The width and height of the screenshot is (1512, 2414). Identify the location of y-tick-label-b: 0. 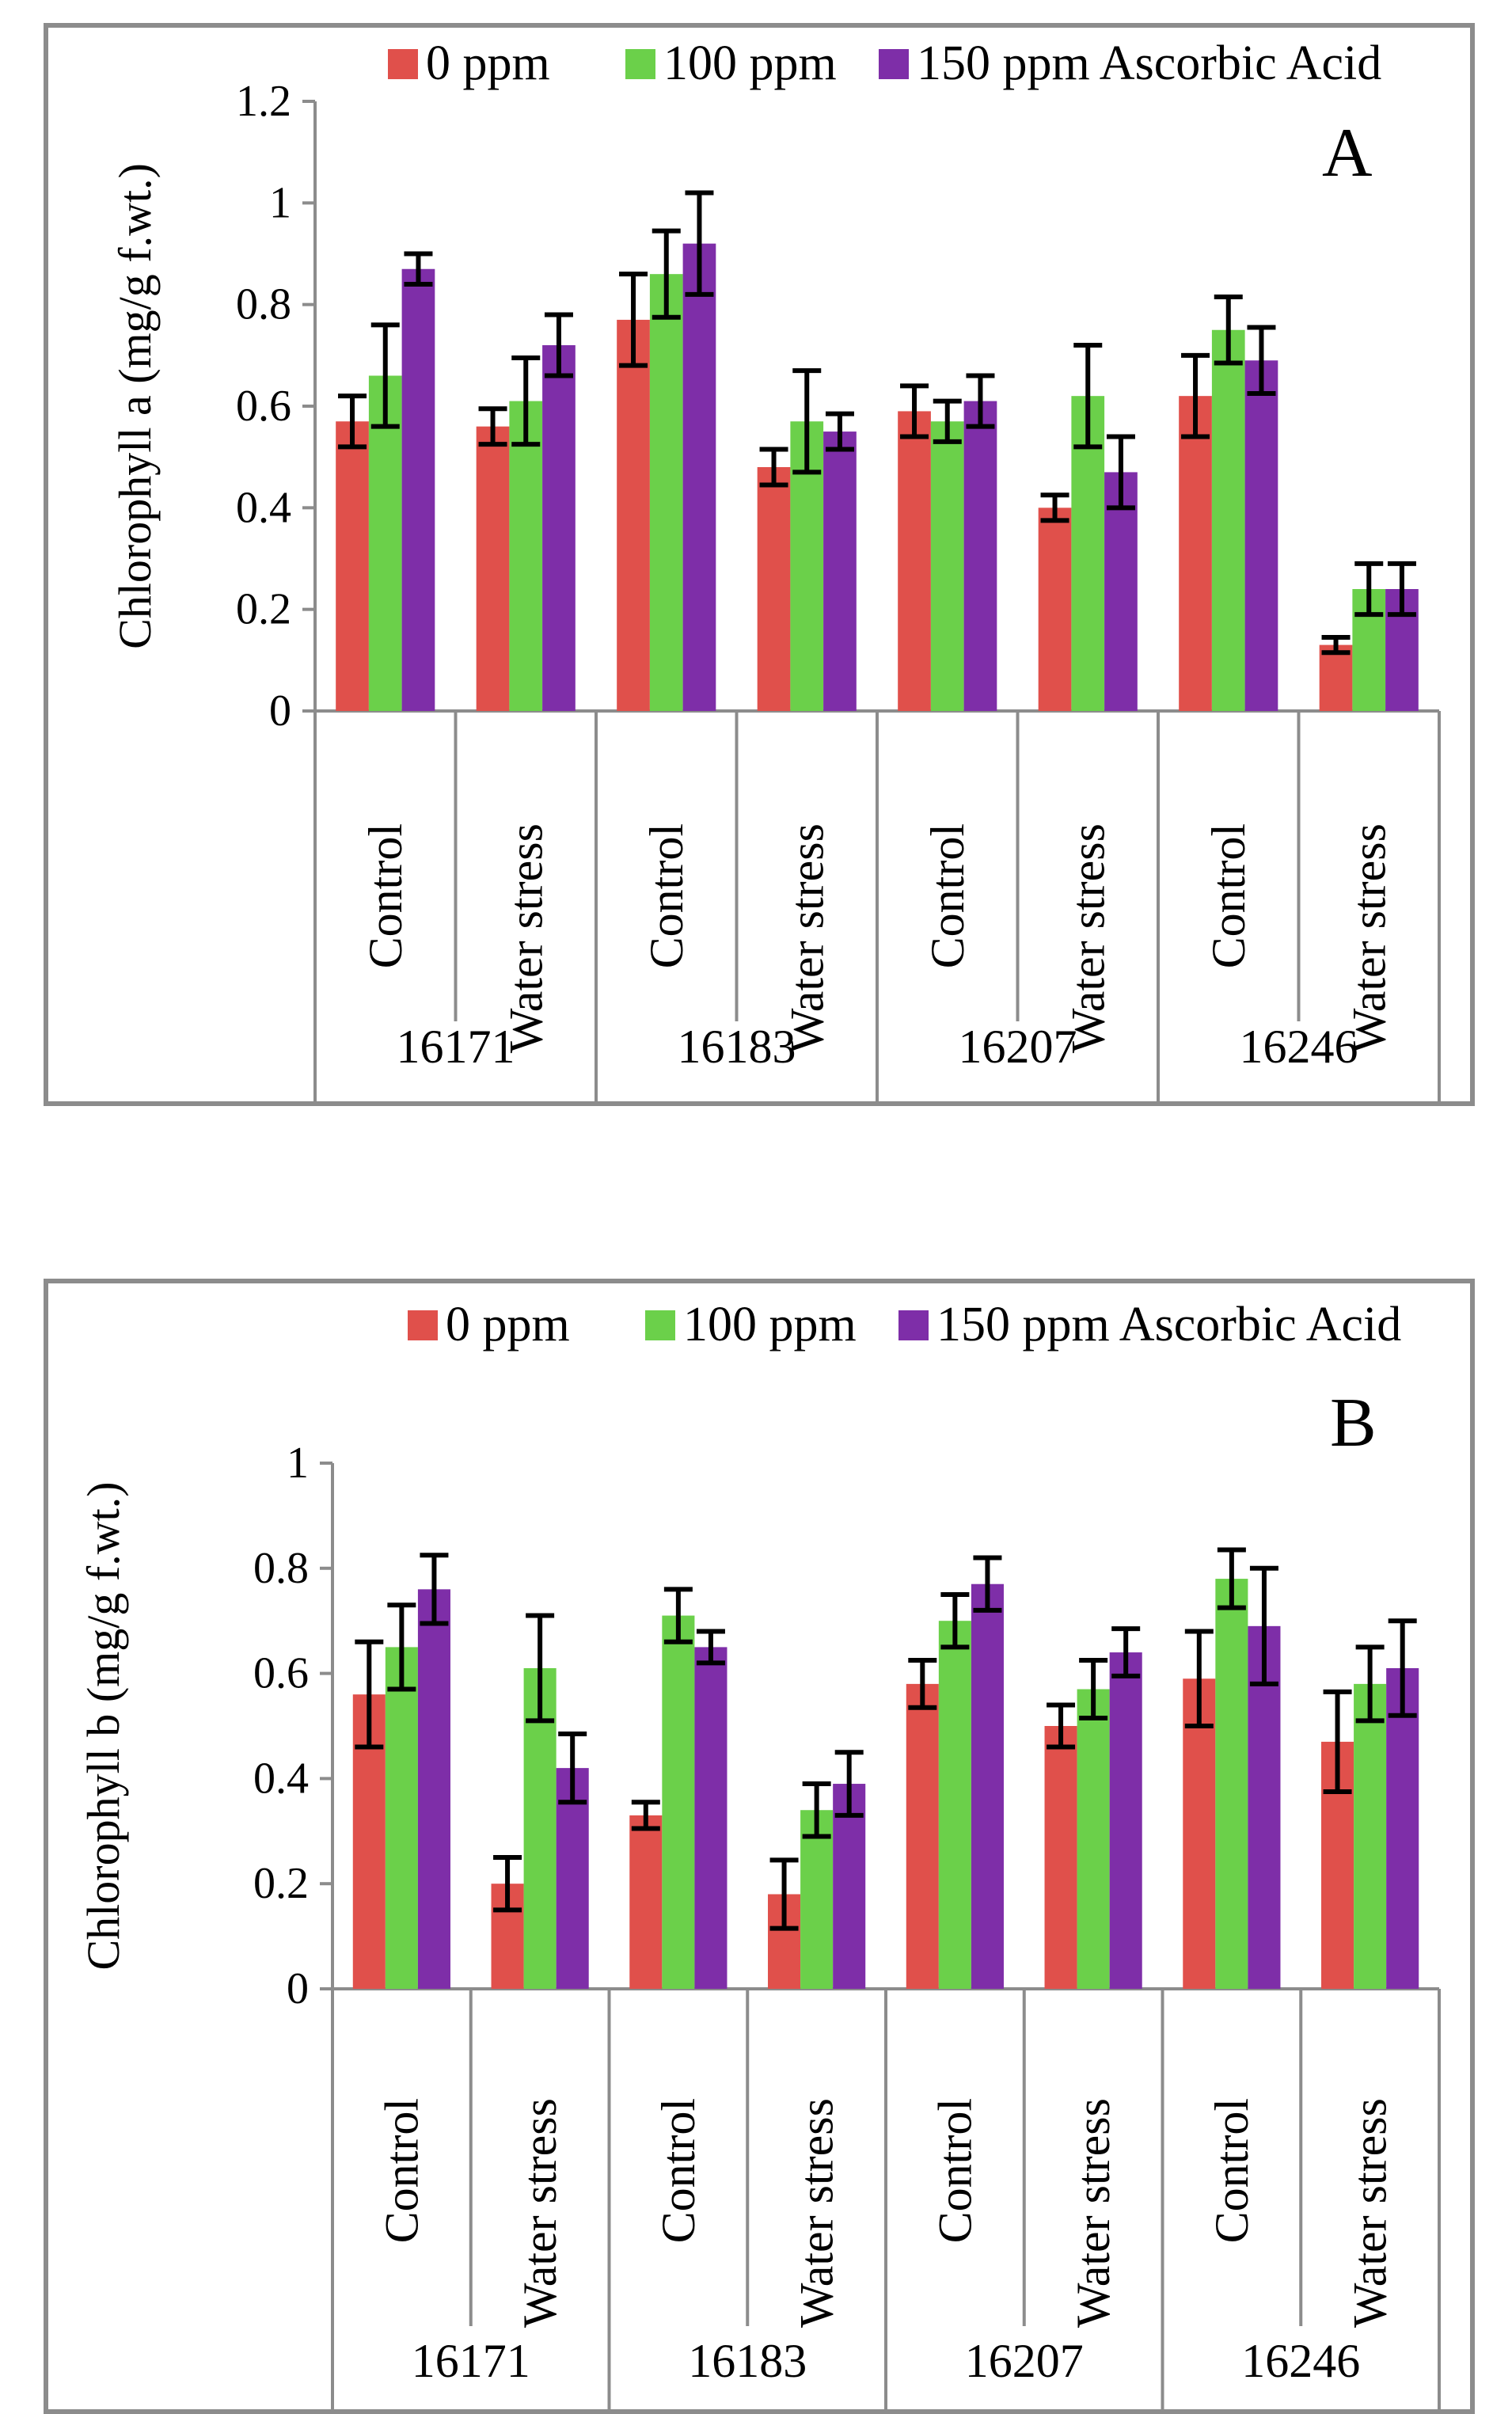
(298, 1988).